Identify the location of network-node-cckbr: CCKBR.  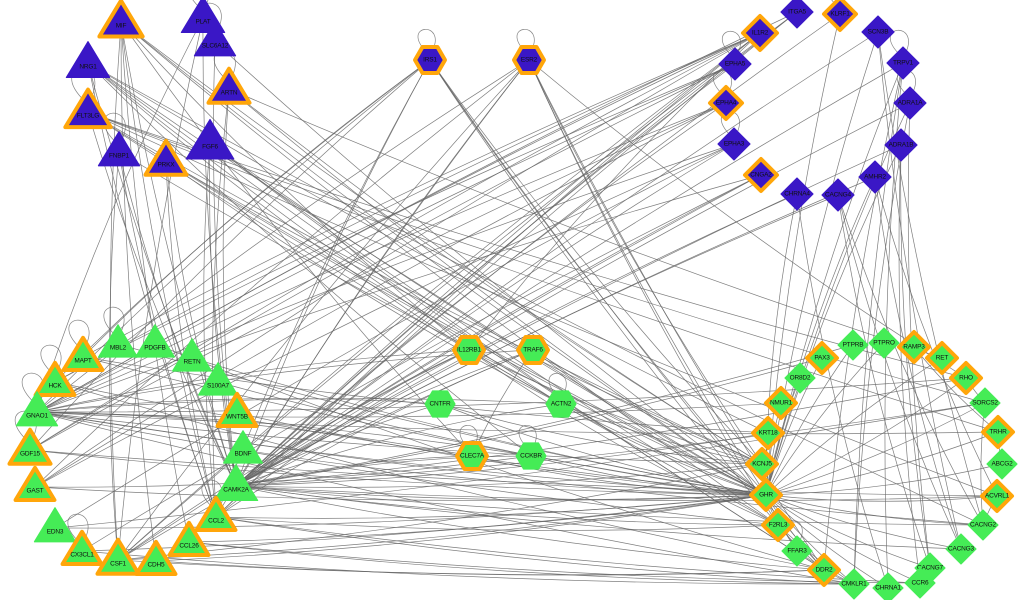
(531, 456).